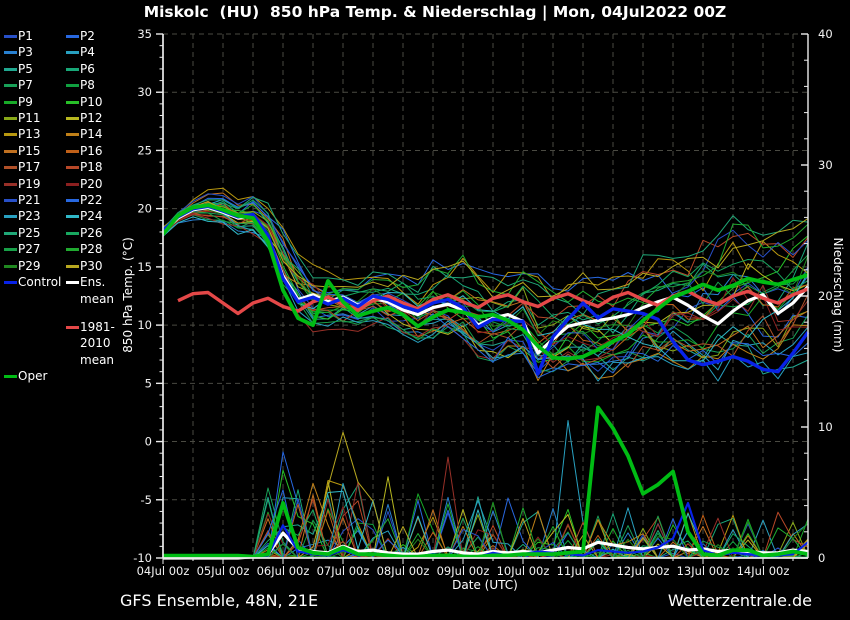 This screenshot has width=850, height=620. Describe the element at coordinates (91, 134) in the screenshot. I see `legend-label: P14` at that location.